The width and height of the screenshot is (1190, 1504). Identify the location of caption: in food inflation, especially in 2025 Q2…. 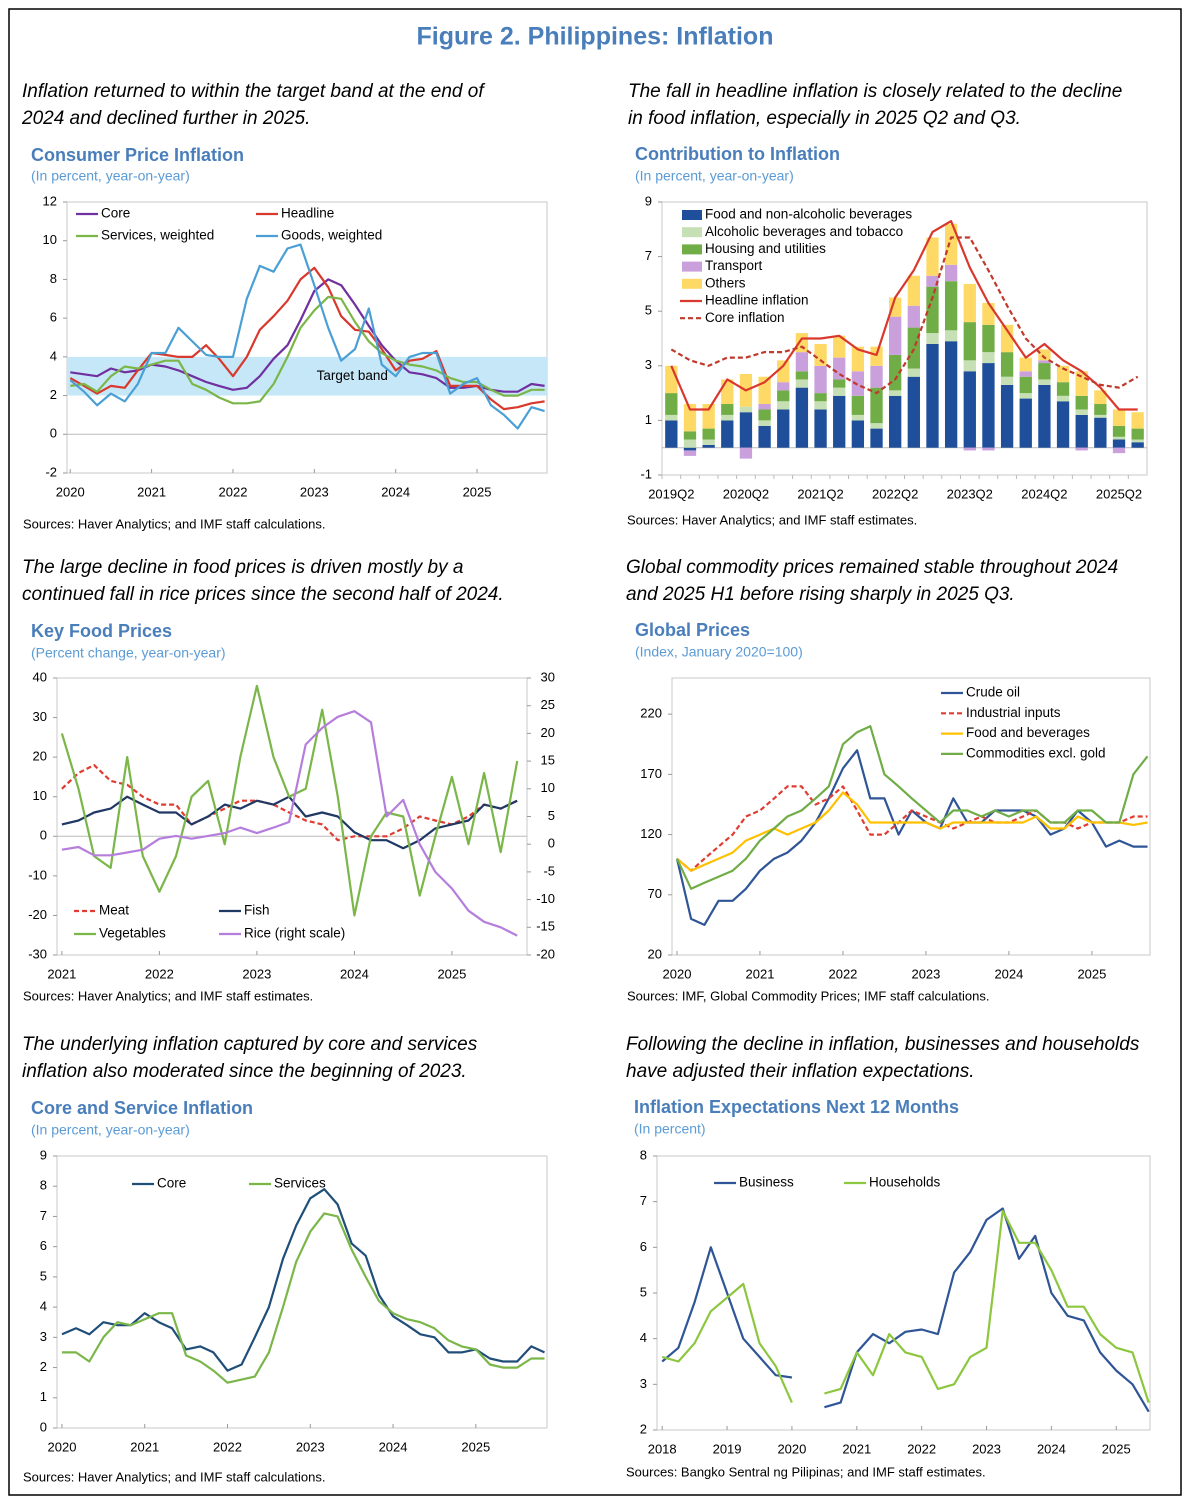
(824, 118).